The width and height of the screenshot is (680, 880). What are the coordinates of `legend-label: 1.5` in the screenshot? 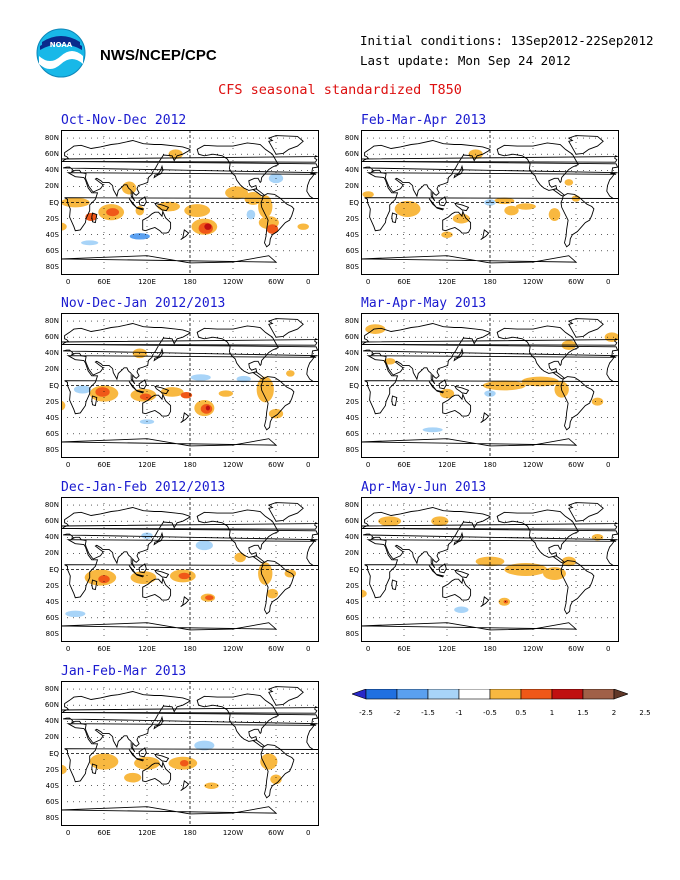 It's located at (583, 713).